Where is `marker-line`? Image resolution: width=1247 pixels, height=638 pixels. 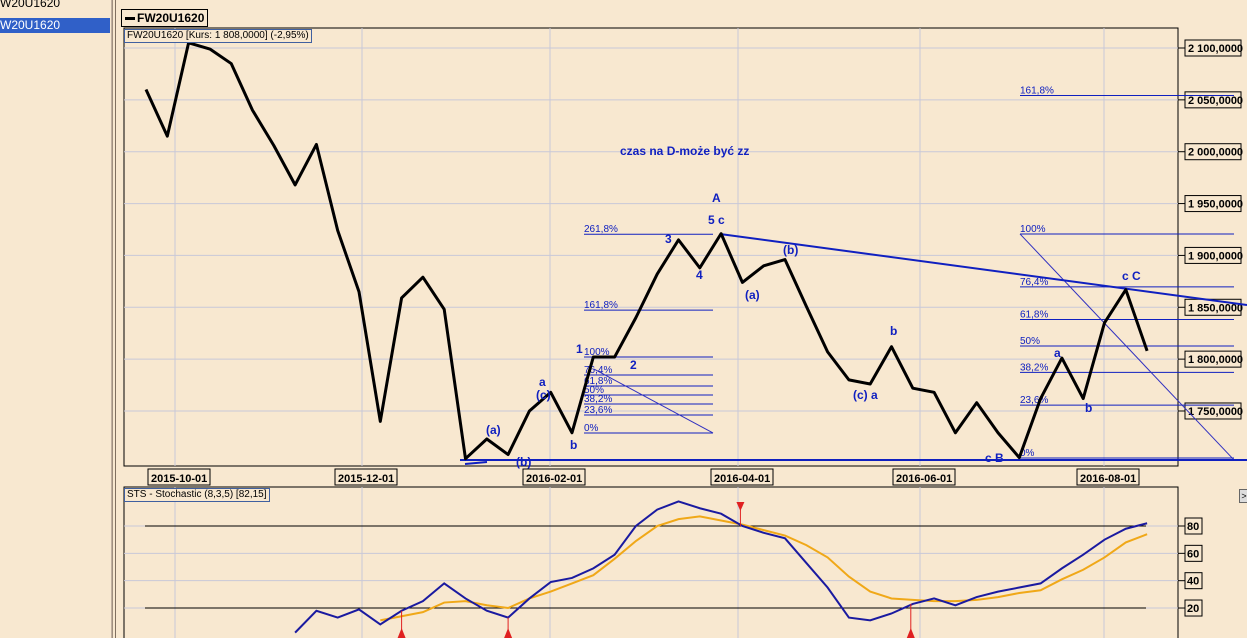
marker-line is located at coordinates (476, 463).